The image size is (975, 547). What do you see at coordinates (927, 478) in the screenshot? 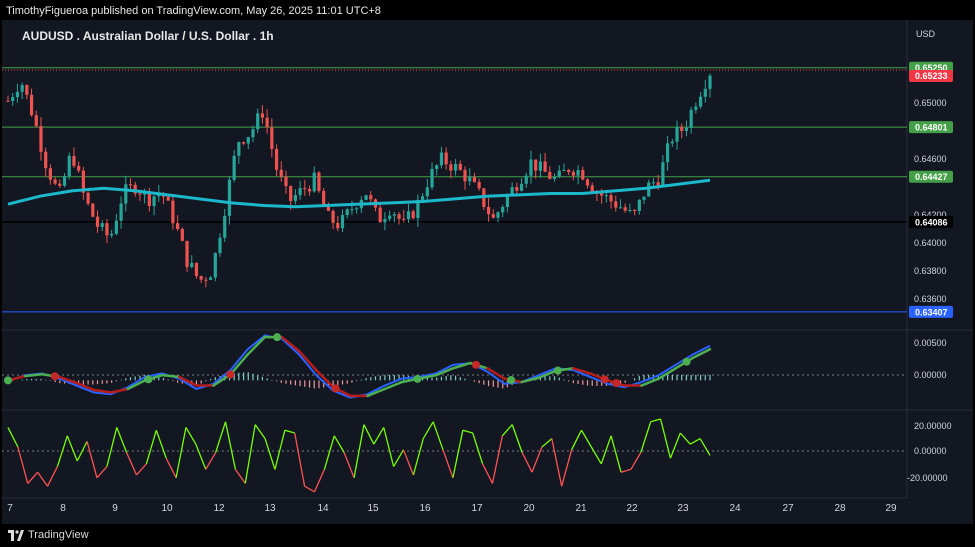
I see `osc-tick: -20.00000` at bounding box center [927, 478].